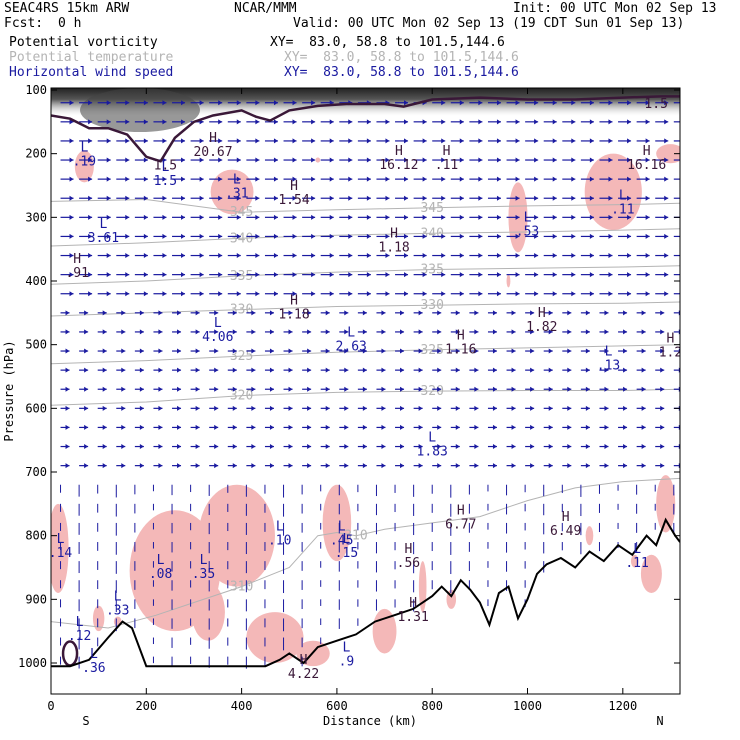  I want to click on y-tick-label: 400, so click(36, 281).